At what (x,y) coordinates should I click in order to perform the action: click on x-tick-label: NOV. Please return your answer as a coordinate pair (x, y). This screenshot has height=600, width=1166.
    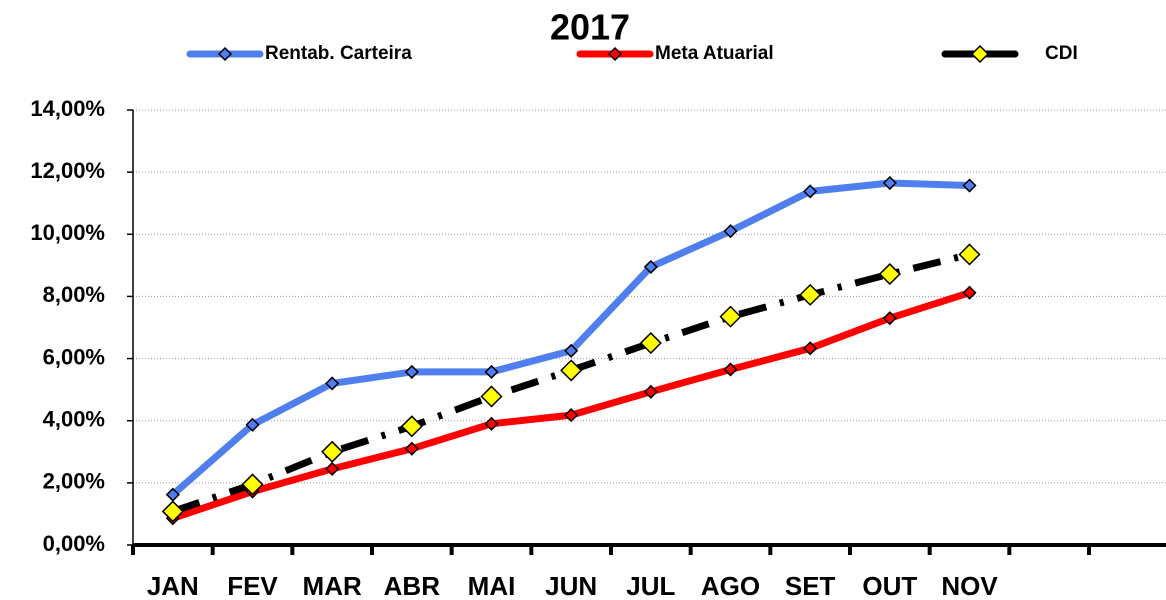
    Looking at the image, I should click on (969, 585).